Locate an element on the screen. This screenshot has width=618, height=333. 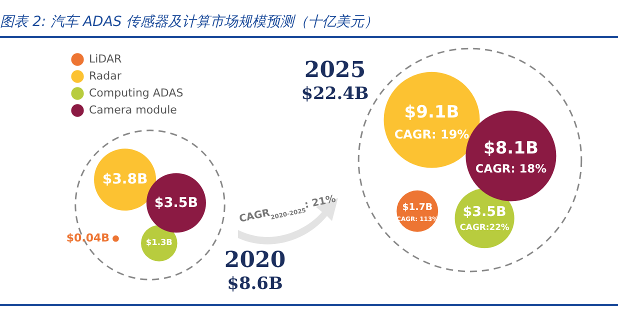
legend-label: Radar is located at coordinates (105, 76).